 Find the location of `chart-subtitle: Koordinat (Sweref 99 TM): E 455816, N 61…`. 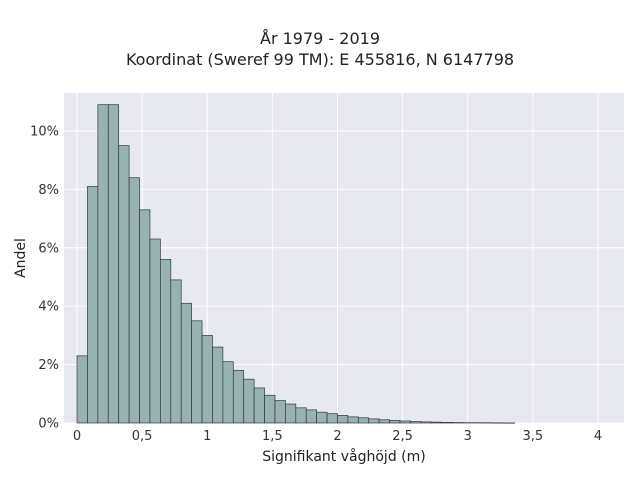

chart-subtitle: Koordinat (Sweref 99 TM): E 455816, N 61… is located at coordinates (320, 59).